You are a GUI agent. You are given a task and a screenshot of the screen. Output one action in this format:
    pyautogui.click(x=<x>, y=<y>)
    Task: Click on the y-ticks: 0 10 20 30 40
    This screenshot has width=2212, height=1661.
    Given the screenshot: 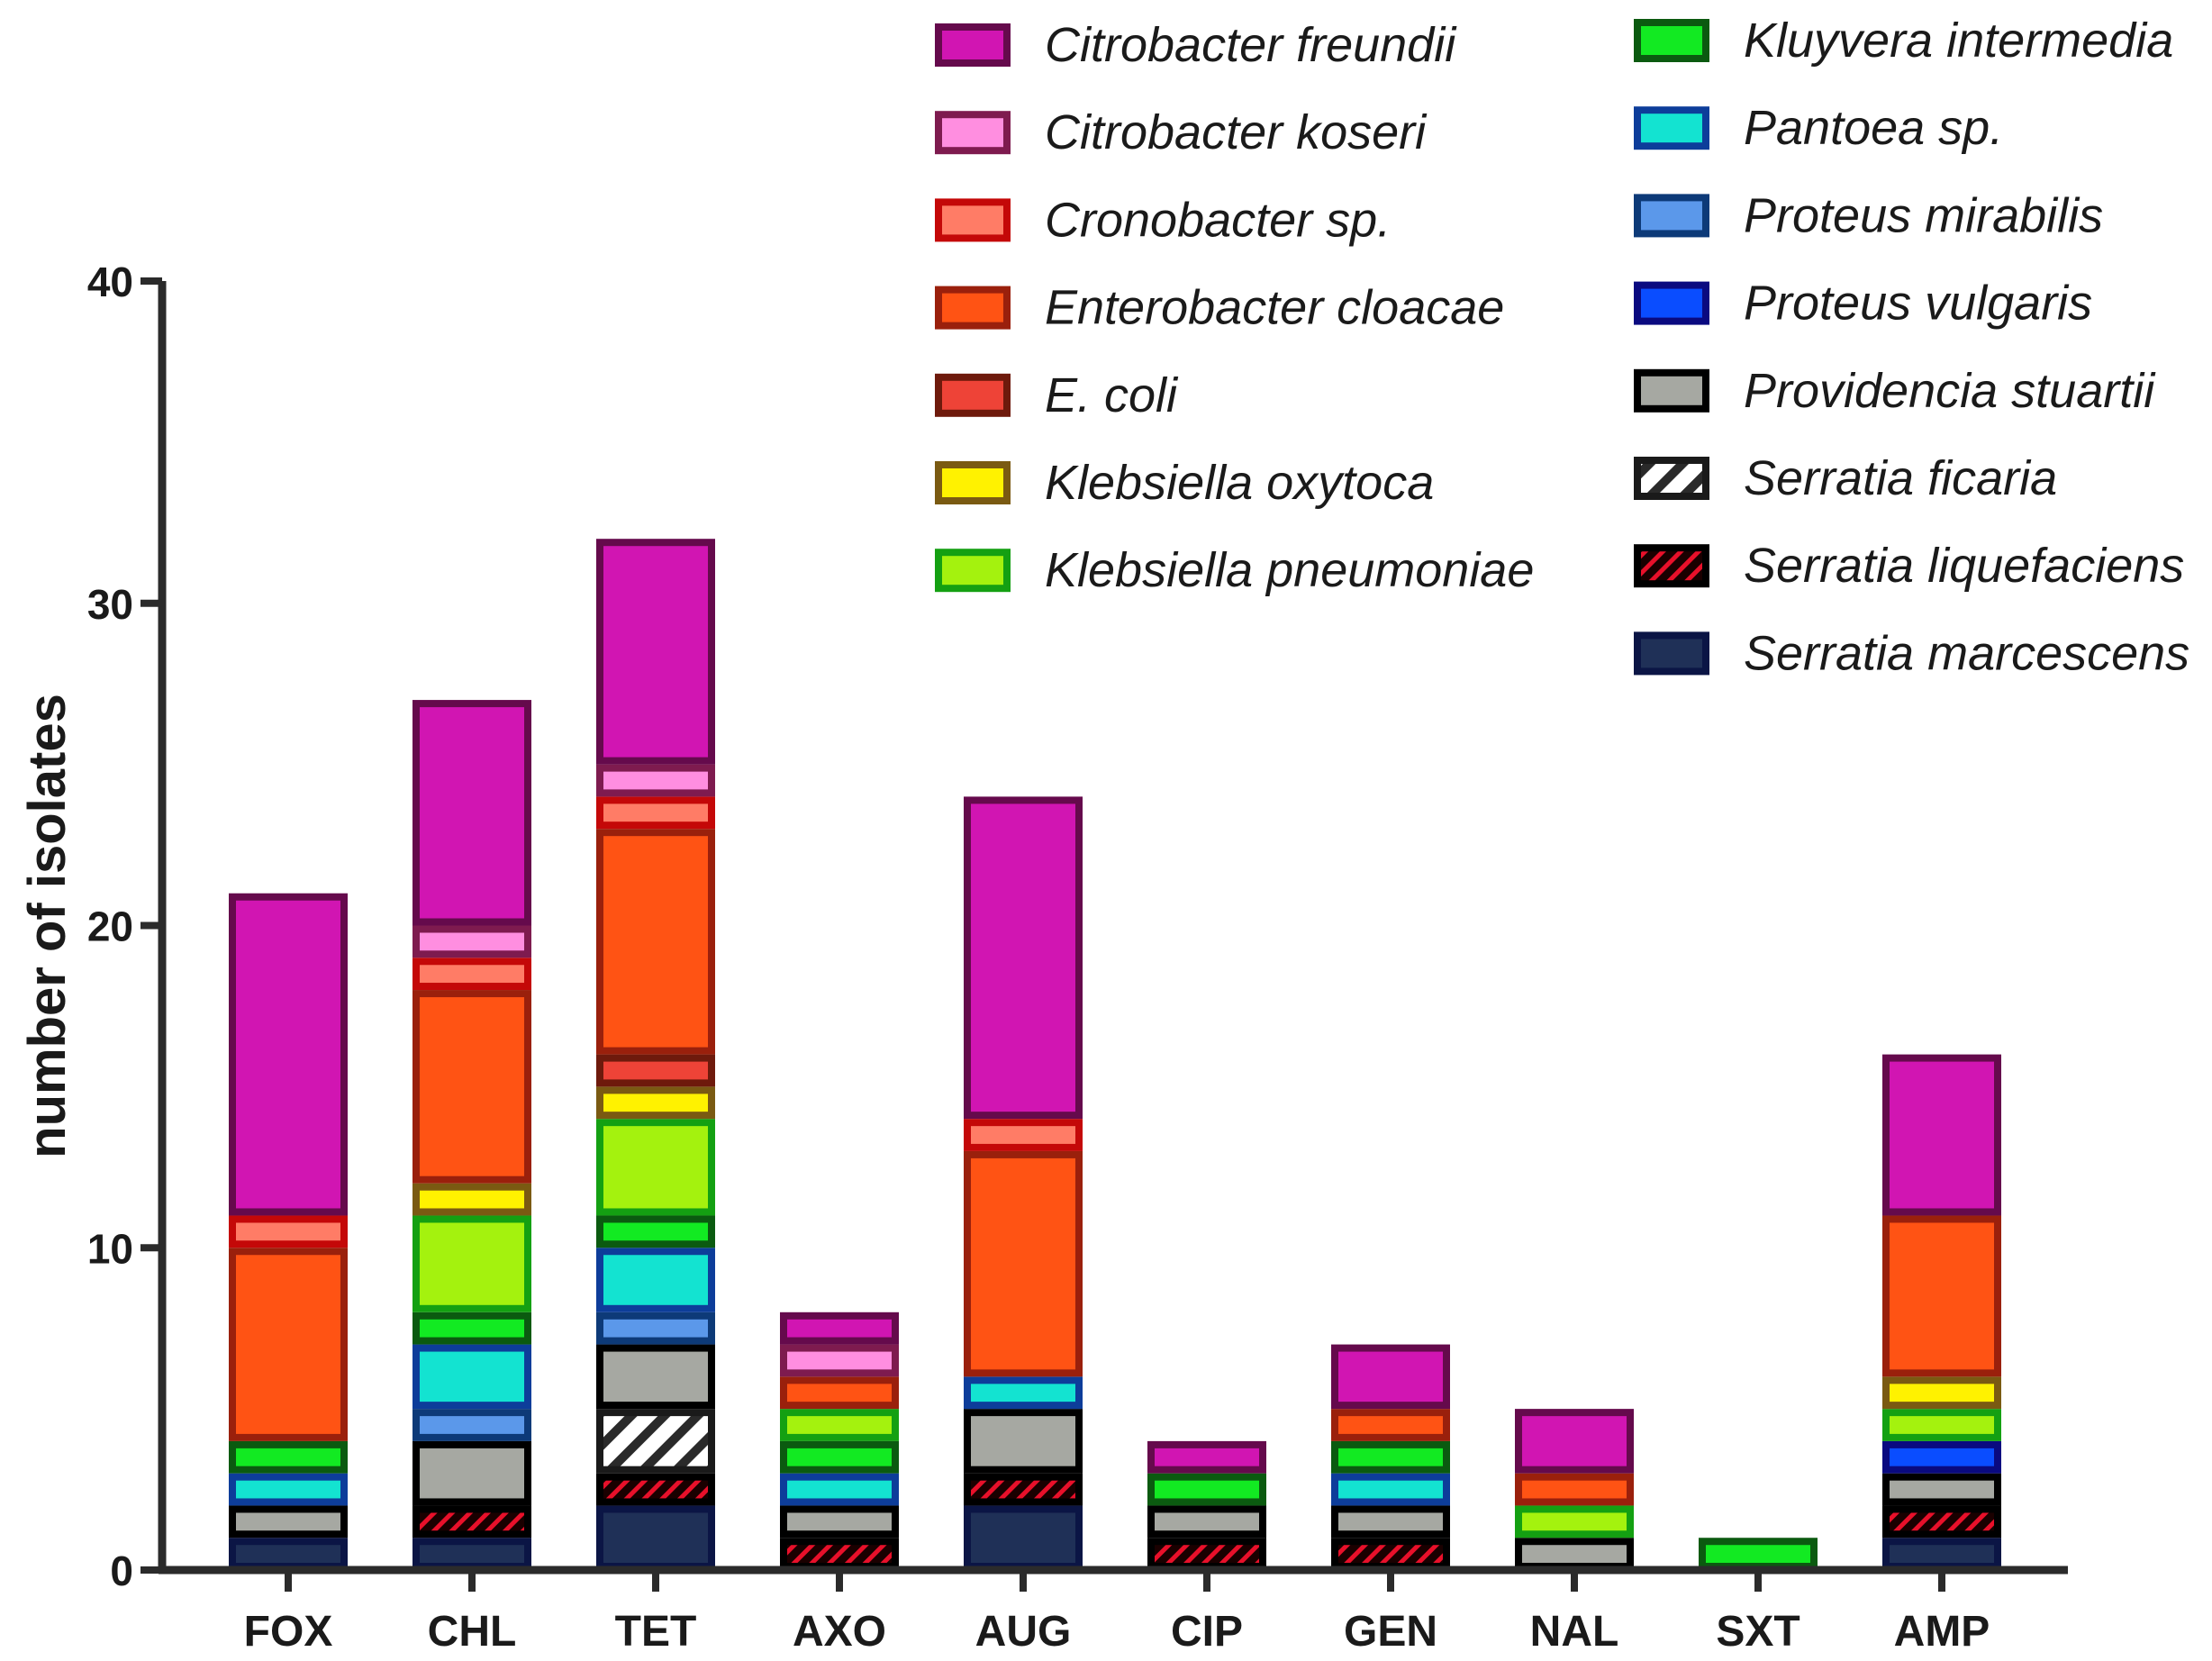 What is the action you would take?
    pyautogui.click(x=124, y=927)
    